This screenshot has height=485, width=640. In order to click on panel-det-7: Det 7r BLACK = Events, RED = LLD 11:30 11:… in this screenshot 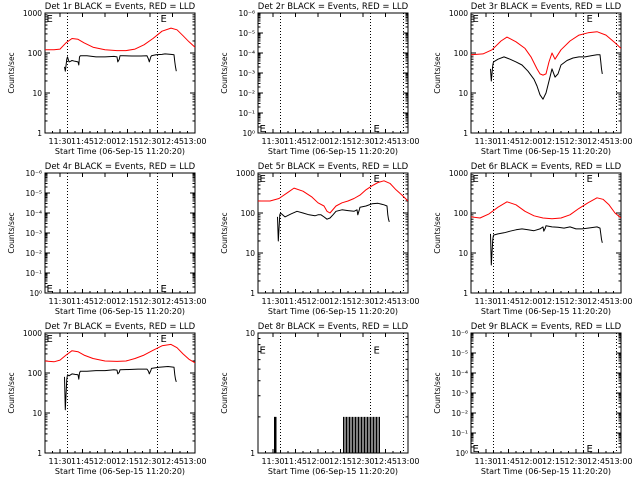, I will do `click(107, 399)`.